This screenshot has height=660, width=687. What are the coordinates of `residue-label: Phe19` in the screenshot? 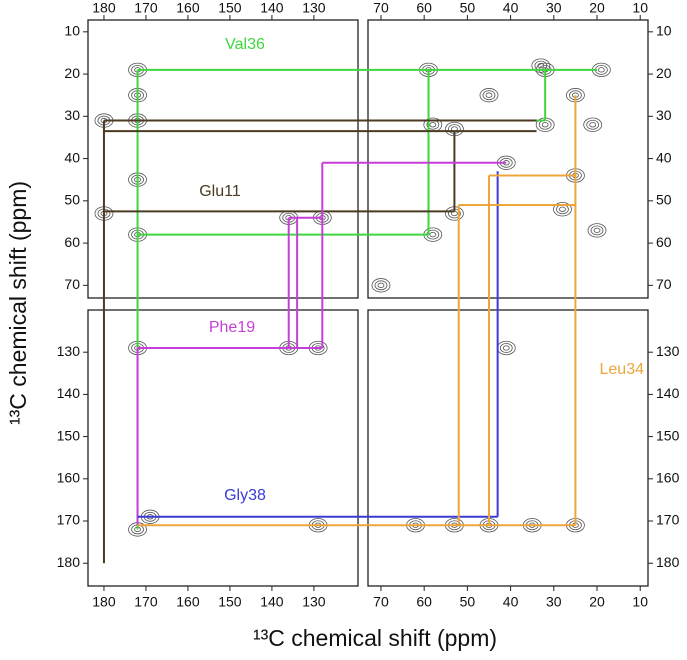 It's located at (232, 327).